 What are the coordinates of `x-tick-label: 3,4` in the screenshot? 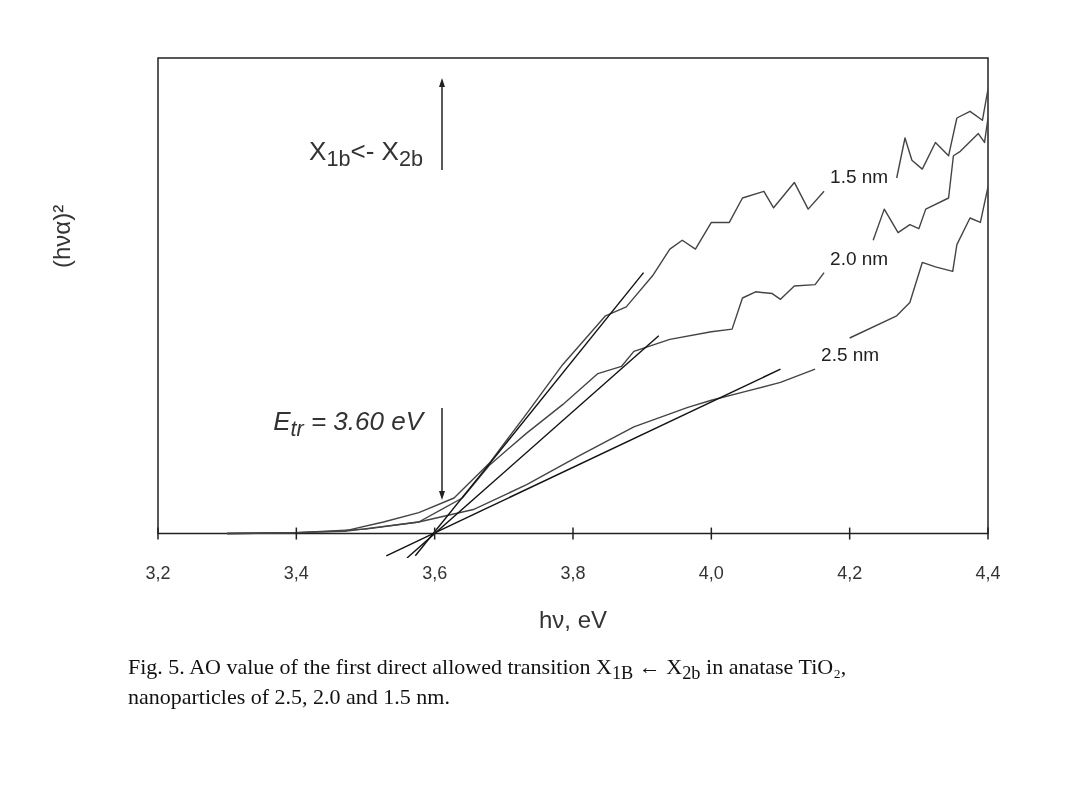 It's located at (296, 572).